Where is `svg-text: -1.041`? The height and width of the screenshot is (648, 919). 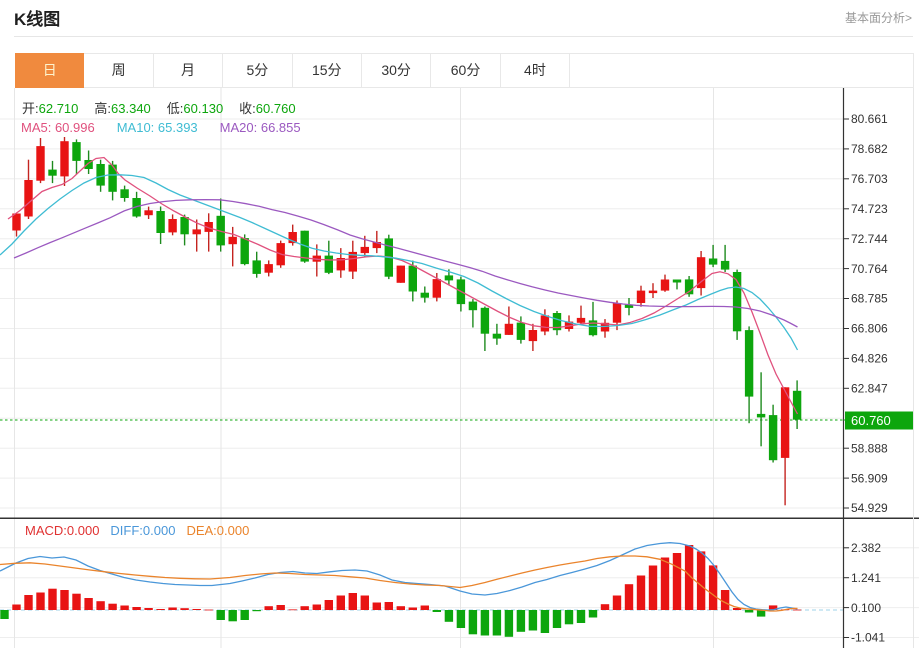 svg-text: -1.041 is located at coordinates (868, 638).